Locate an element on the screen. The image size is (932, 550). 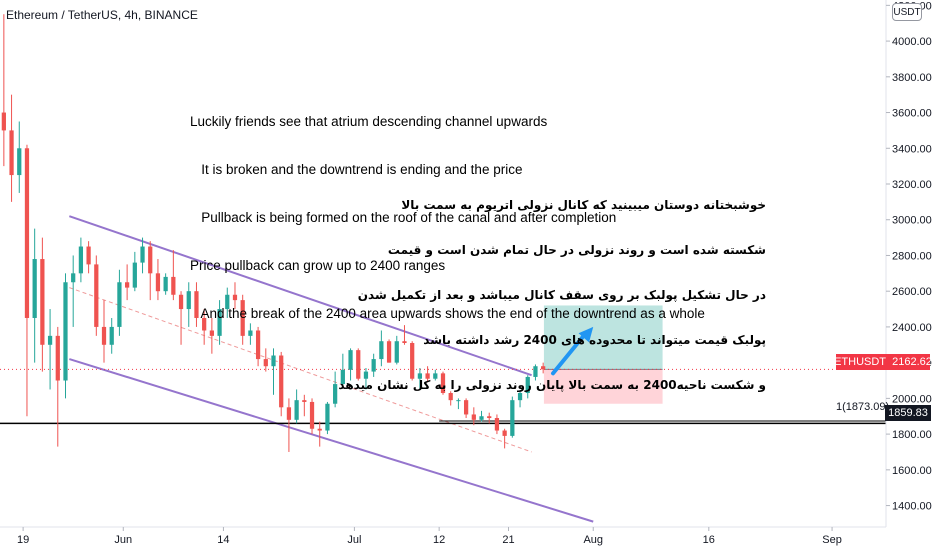
price-tick-label: 3200.00 is located at coordinates (912, 185).